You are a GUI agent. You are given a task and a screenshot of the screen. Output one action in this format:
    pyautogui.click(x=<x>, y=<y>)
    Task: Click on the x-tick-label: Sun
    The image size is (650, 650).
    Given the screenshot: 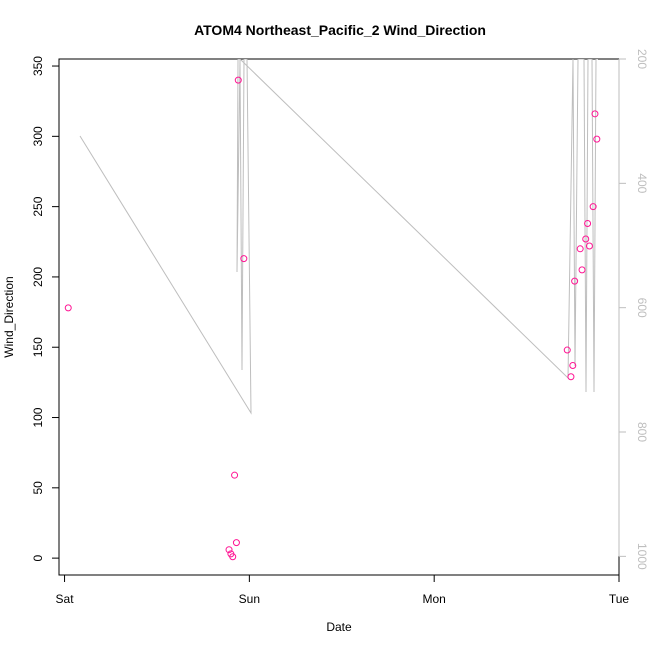 What is the action you would take?
    pyautogui.click(x=249, y=599)
    